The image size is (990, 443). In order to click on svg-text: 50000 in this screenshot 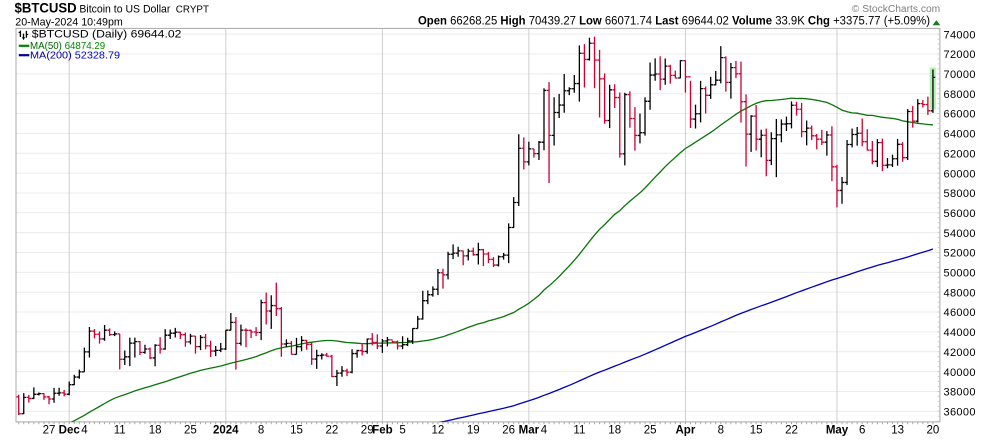, I will do `click(960, 274)`.